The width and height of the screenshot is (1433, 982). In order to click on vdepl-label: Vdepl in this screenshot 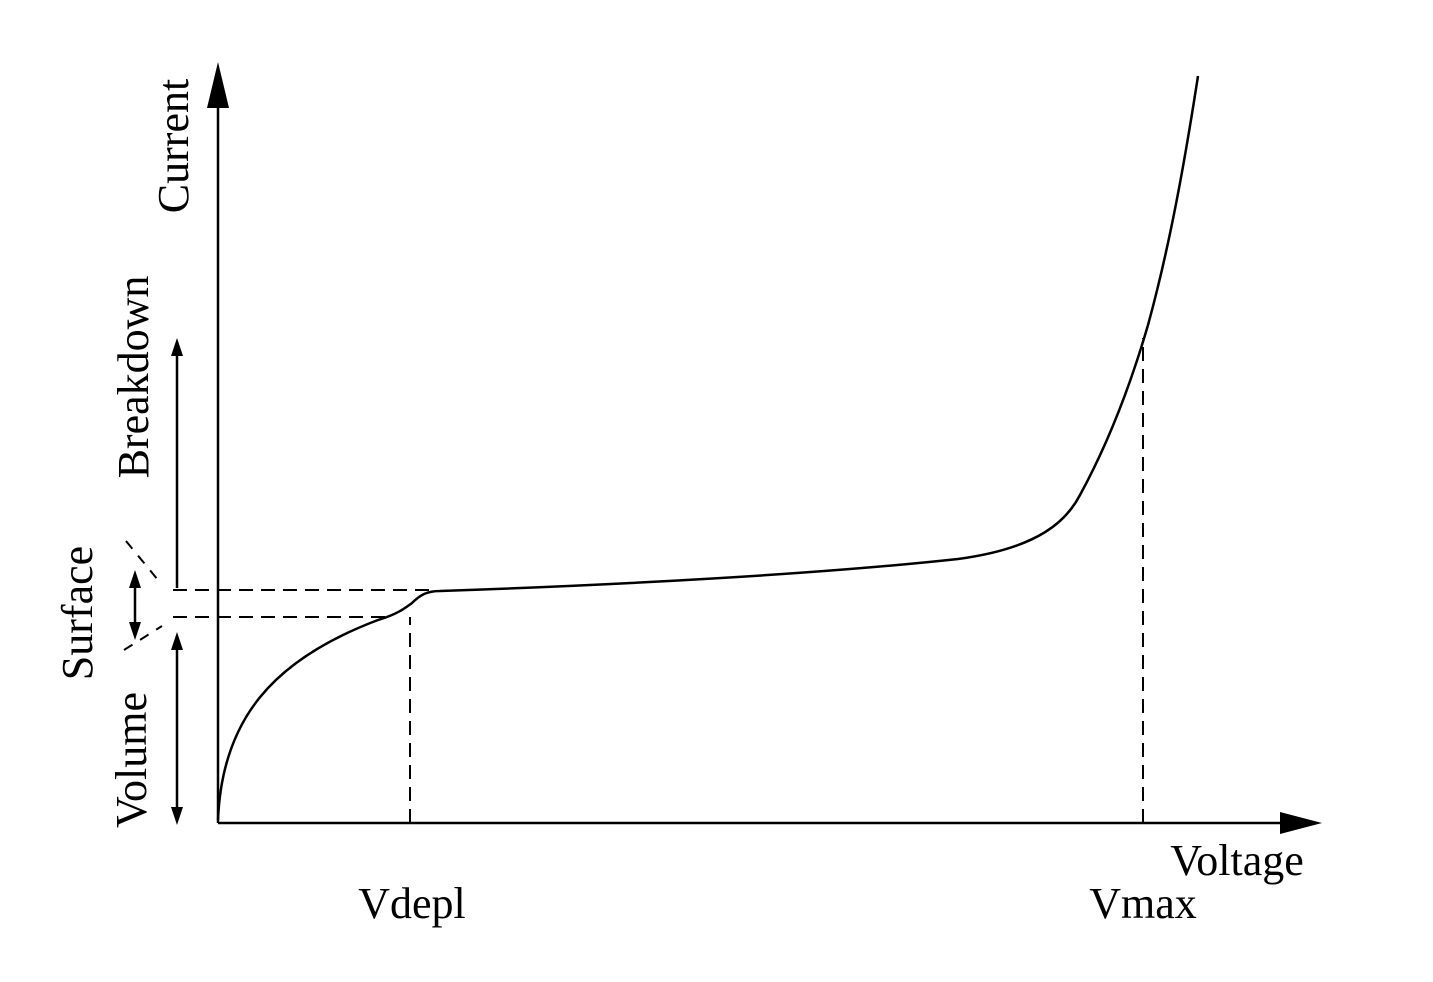, I will do `click(412, 903)`.